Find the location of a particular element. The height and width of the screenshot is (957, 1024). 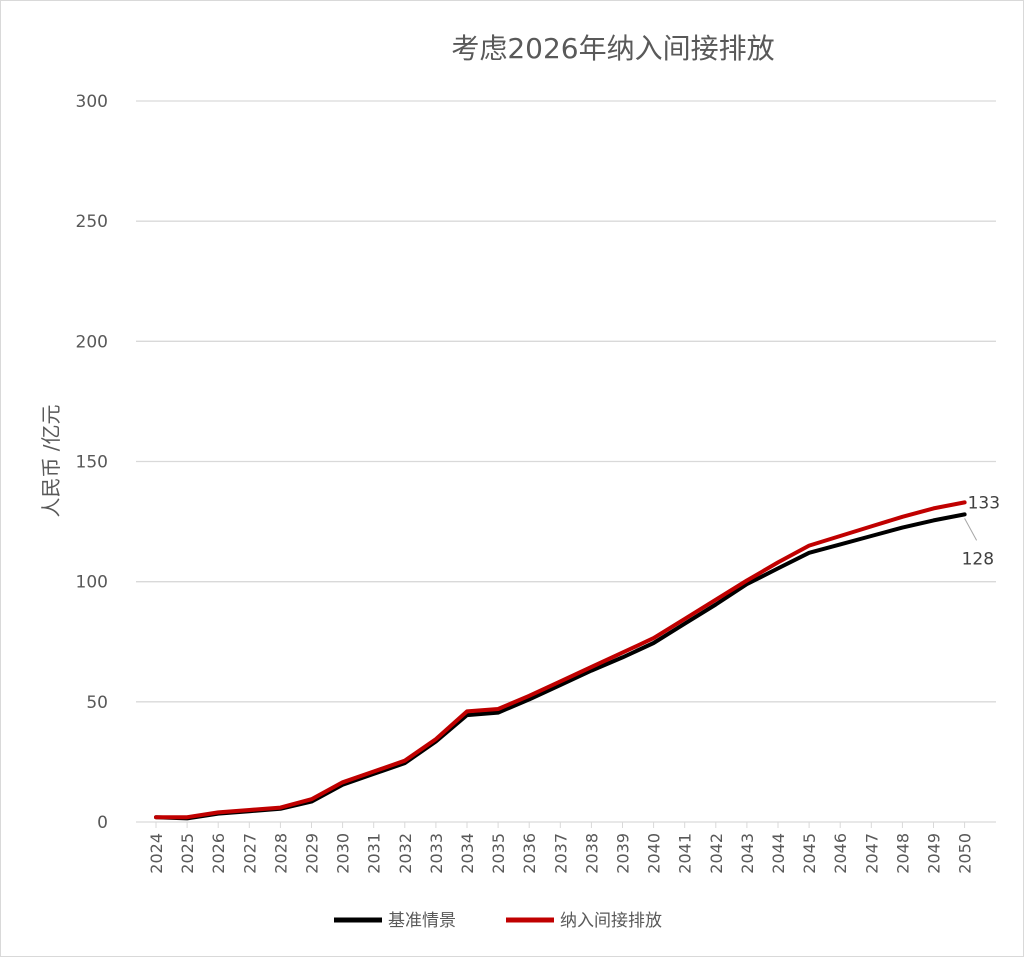

x-tick-label: 2048 is located at coordinates (902, 853).